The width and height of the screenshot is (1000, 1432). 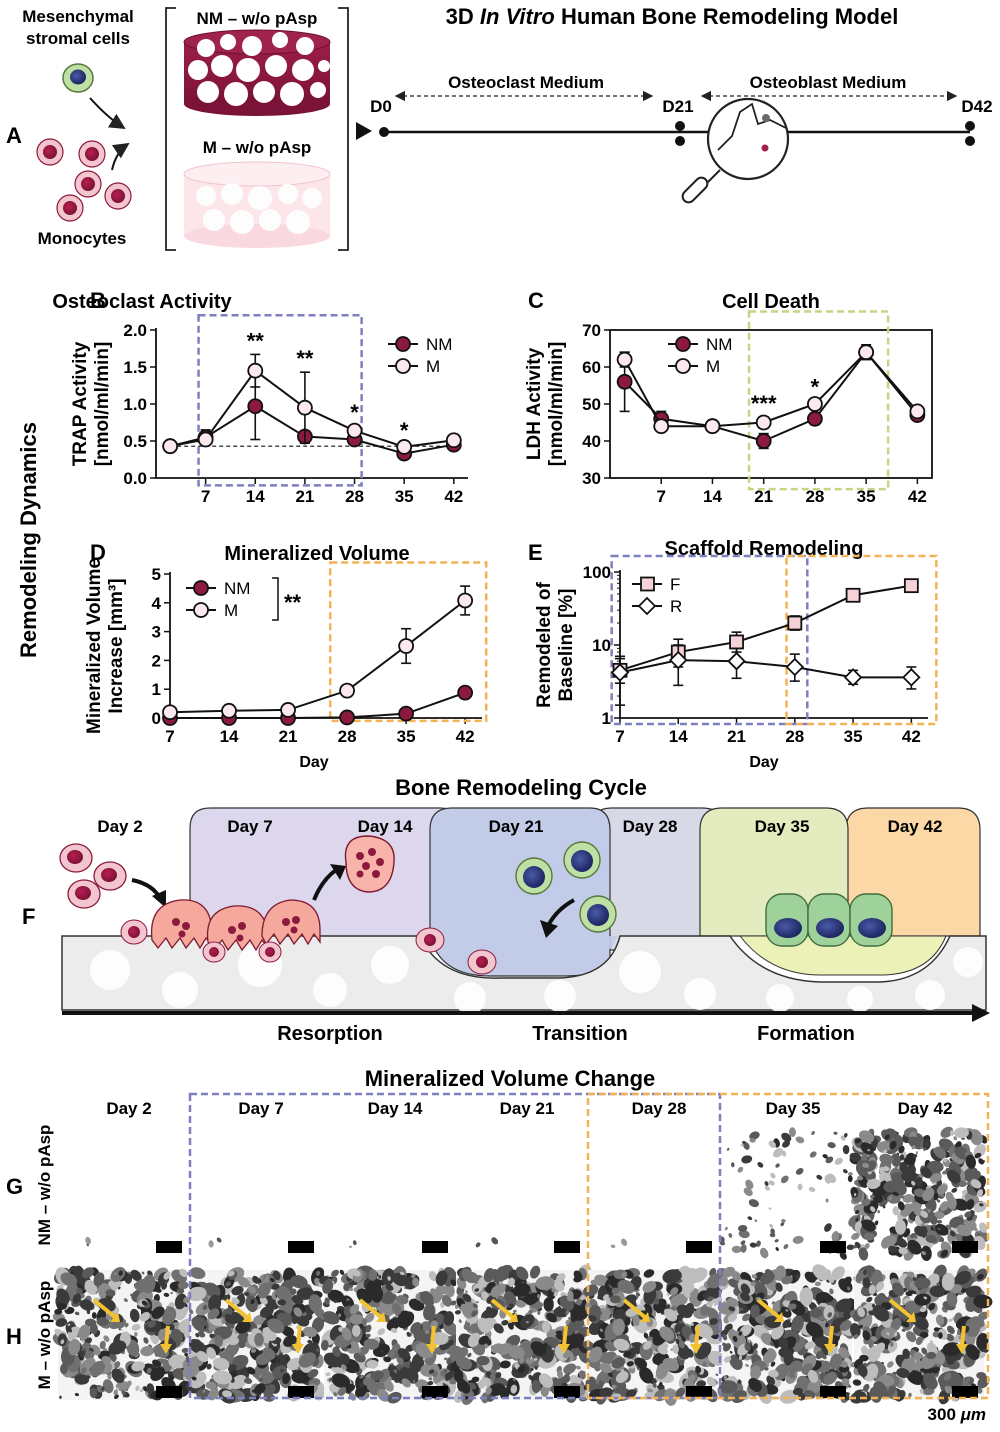 I want to click on y-tick-label: 60, so click(x=591, y=367).